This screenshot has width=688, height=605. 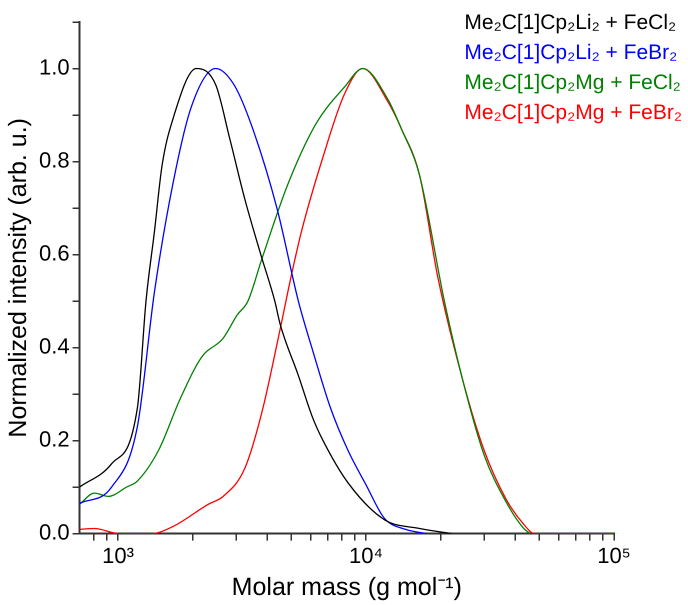 I want to click on text: Me₂C[1]Cp₂Mg + FeBr₂, so click(x=573, y=113).